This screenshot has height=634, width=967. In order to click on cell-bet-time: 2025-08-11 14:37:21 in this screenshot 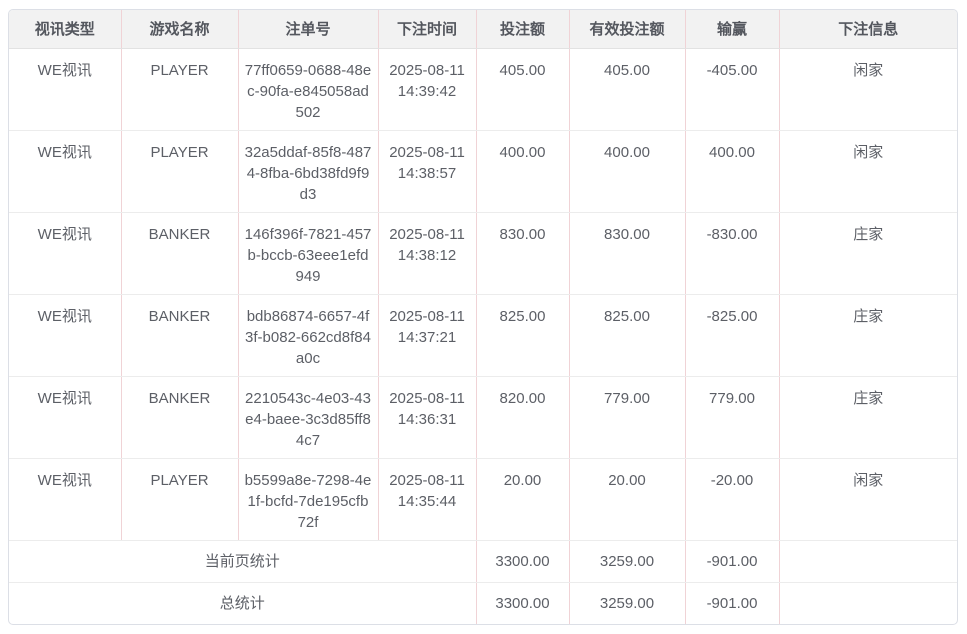, I will do `click(427, 335)`.